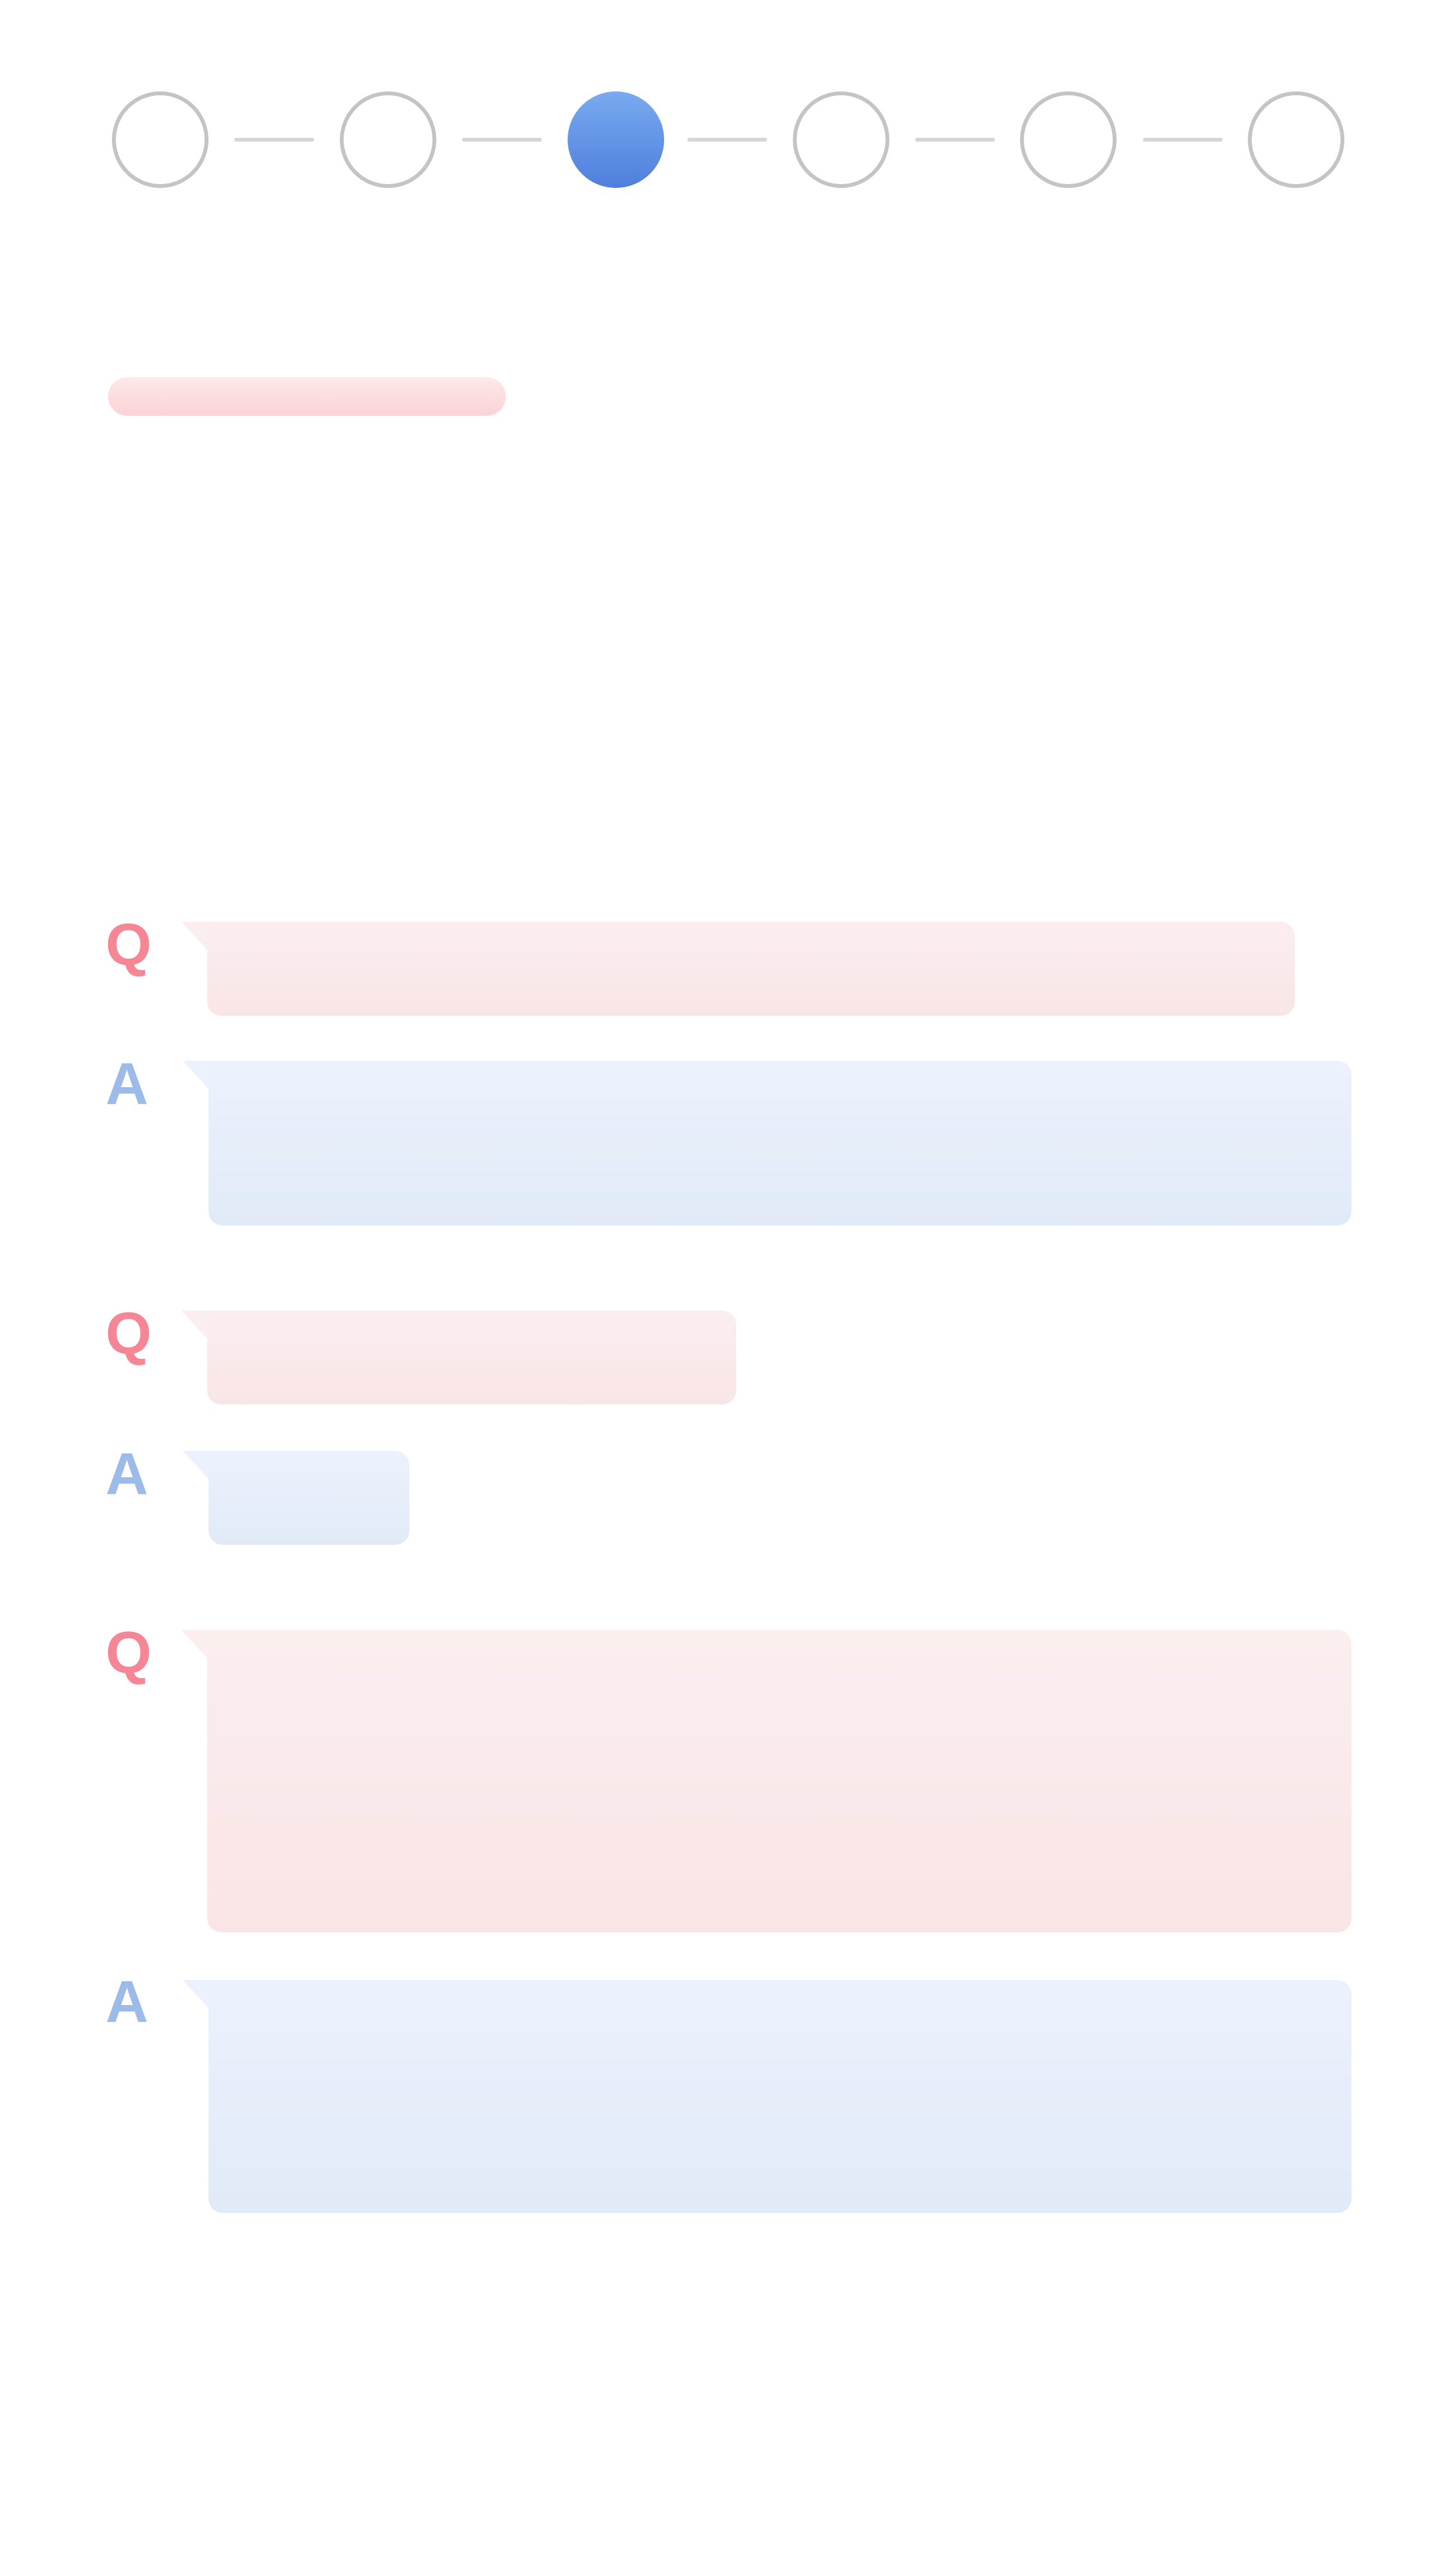 Image resolution: width=1448 pixels, height=2576 pixels. What do you see at coordinates (307, 396) in the screenshot?
I see `section-title-placeholder` at bounding box center [307, 396].